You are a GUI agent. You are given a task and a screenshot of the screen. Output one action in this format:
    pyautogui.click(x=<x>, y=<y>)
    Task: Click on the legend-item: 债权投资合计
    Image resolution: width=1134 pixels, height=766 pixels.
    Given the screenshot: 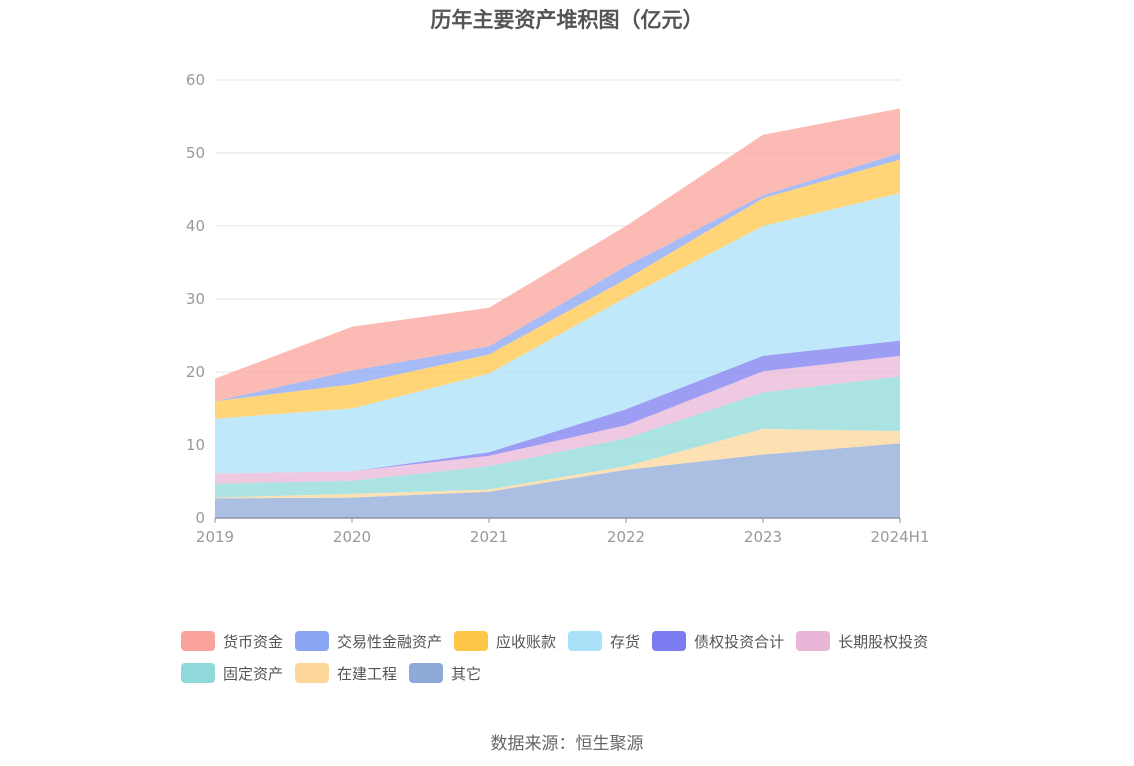 What is the action you would take?
    pyautogui.click(x=718, y=641)
    